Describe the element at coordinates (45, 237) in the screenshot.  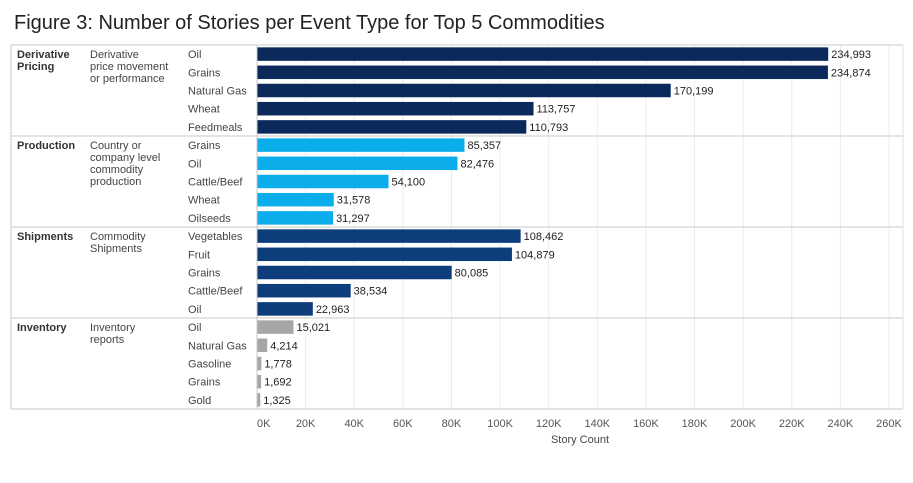
I see `group-name-shipments: Shipments` at that location.